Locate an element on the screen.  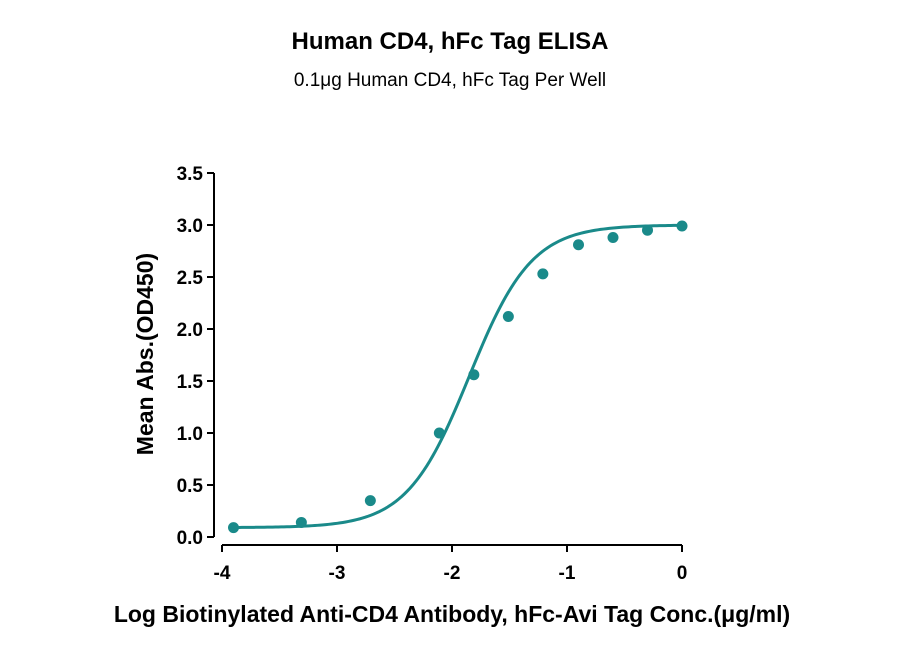
x-tick-label: 0 is located at coordinates (682, 573).